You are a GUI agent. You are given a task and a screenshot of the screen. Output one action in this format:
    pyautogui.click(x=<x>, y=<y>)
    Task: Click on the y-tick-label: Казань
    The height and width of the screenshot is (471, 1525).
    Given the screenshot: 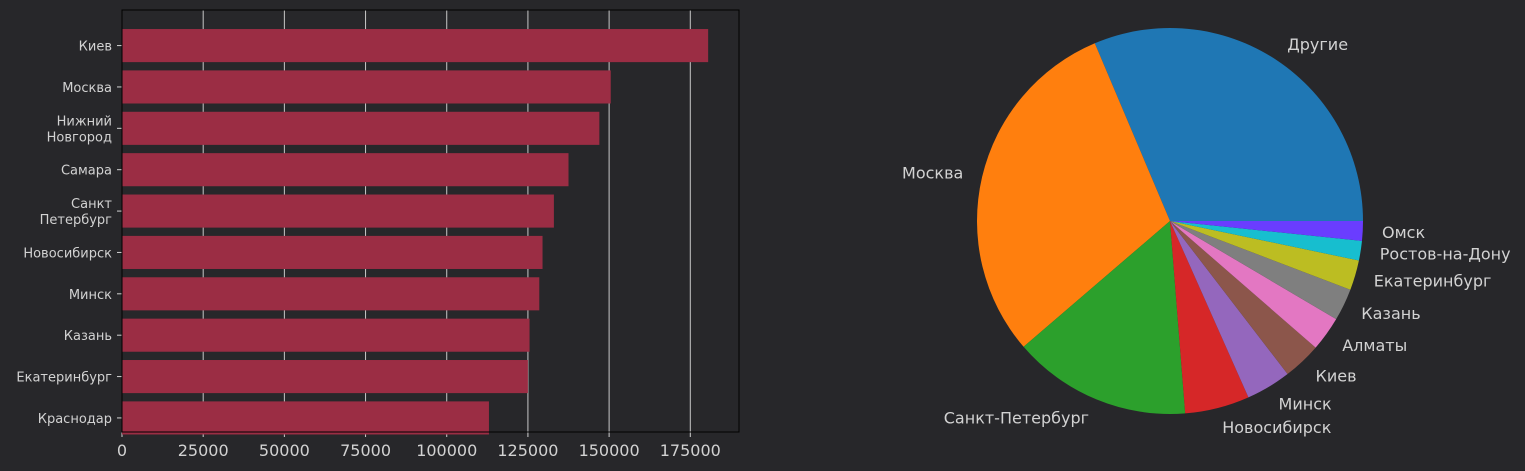 What is the action you would take?
    pyautogui.click(x=88, y=336)
    